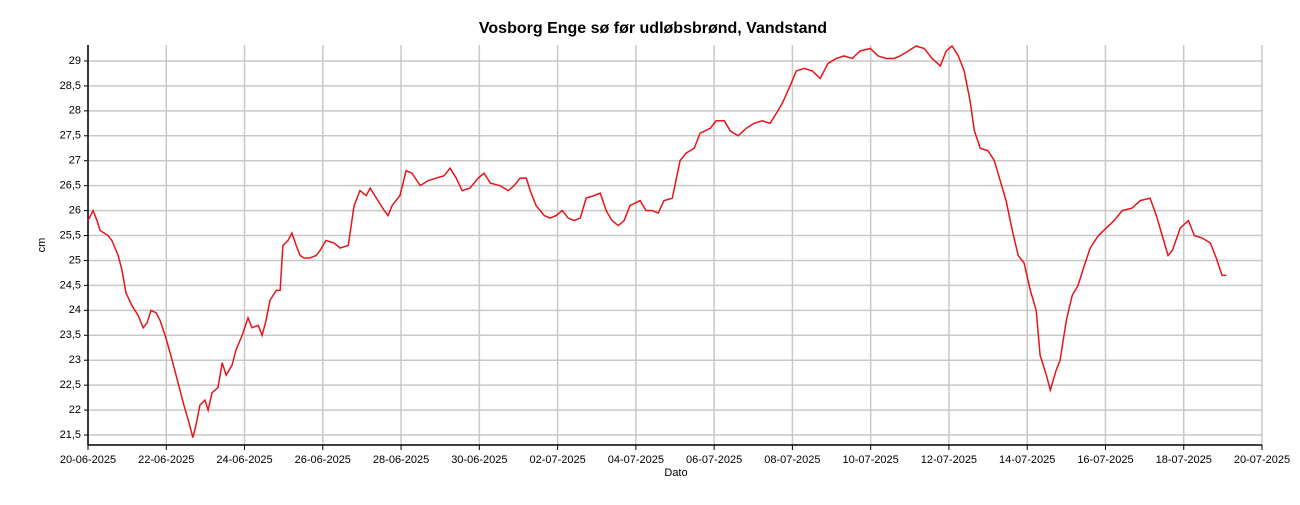  Describe the element at coordinates (88, 460) in the screenshot. I see `x-tick-label: 20-06-2025` at that location.